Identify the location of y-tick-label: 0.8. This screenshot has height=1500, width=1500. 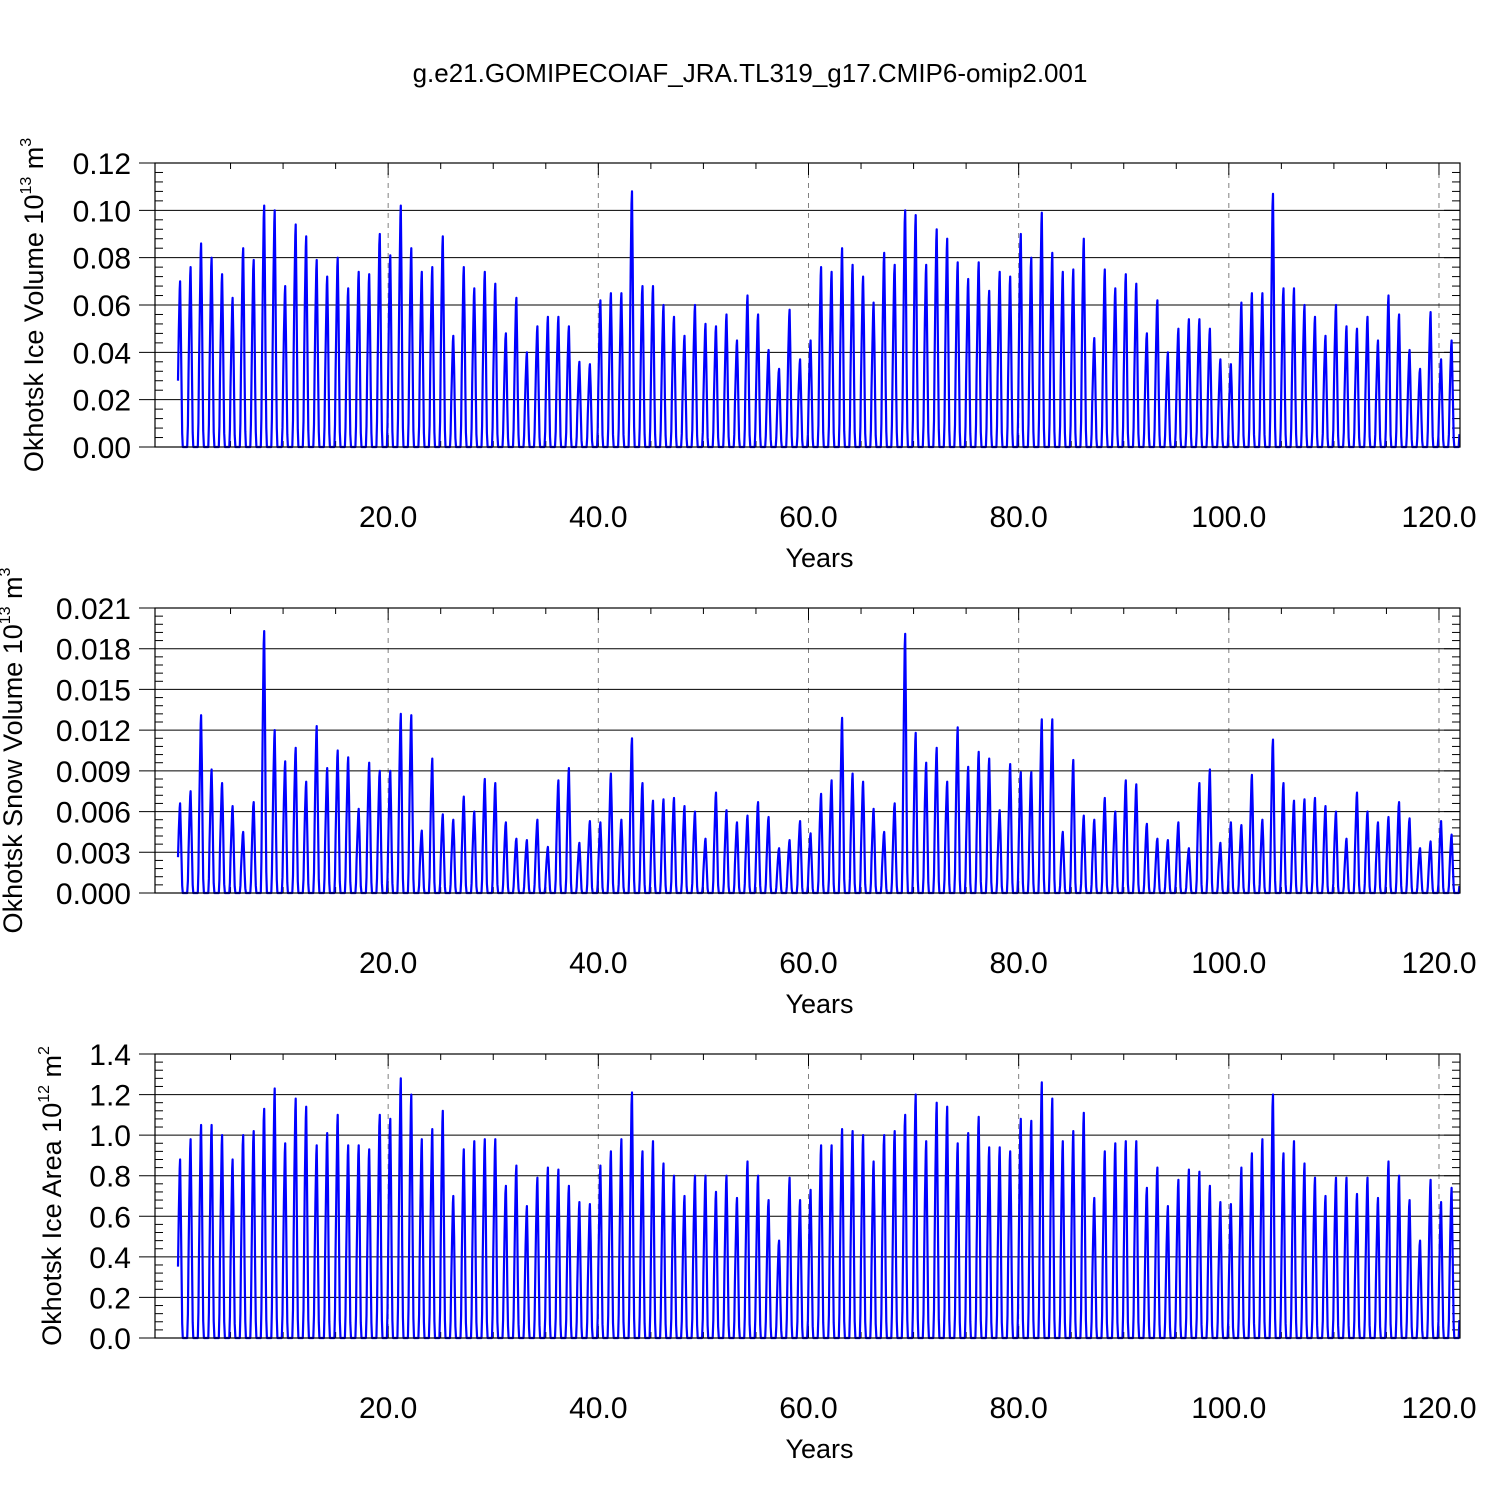
(110, 1177).